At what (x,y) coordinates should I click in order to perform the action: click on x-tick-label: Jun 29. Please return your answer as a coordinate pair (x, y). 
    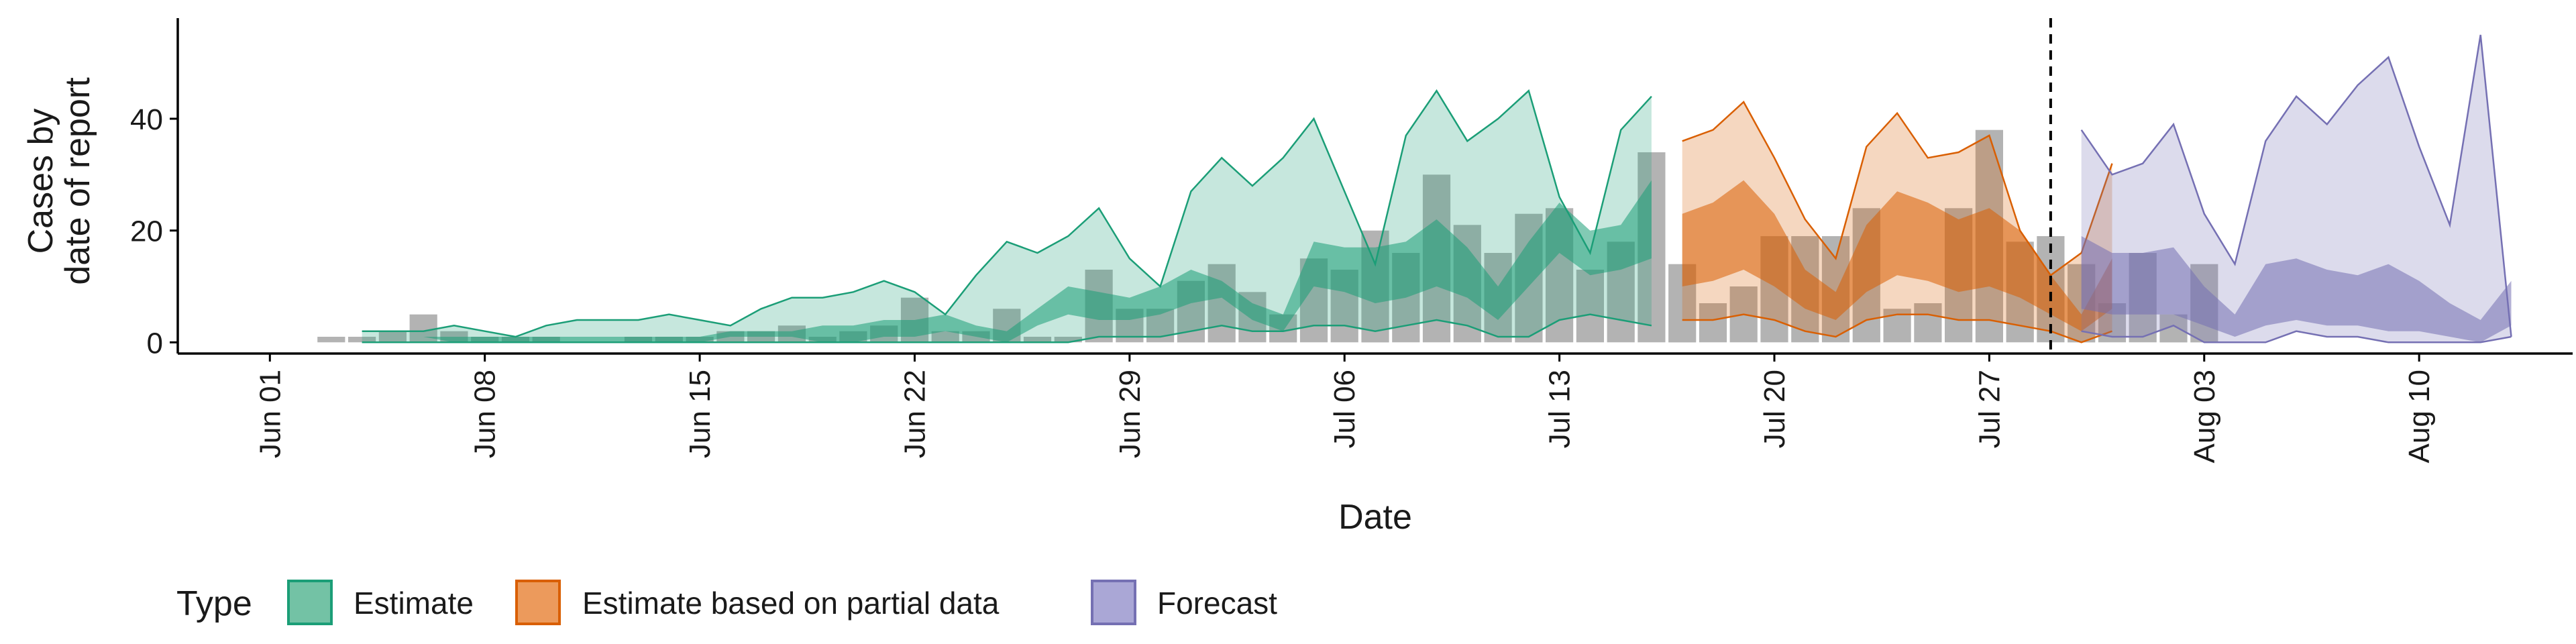
    Looking at the image, I should click on (1130, 414).